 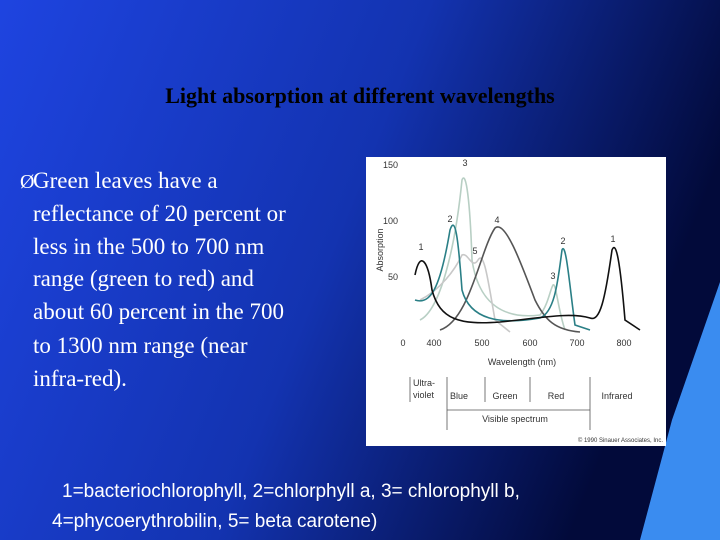 I want to click on x-tick-label: 800, so click(x=623, y=343).